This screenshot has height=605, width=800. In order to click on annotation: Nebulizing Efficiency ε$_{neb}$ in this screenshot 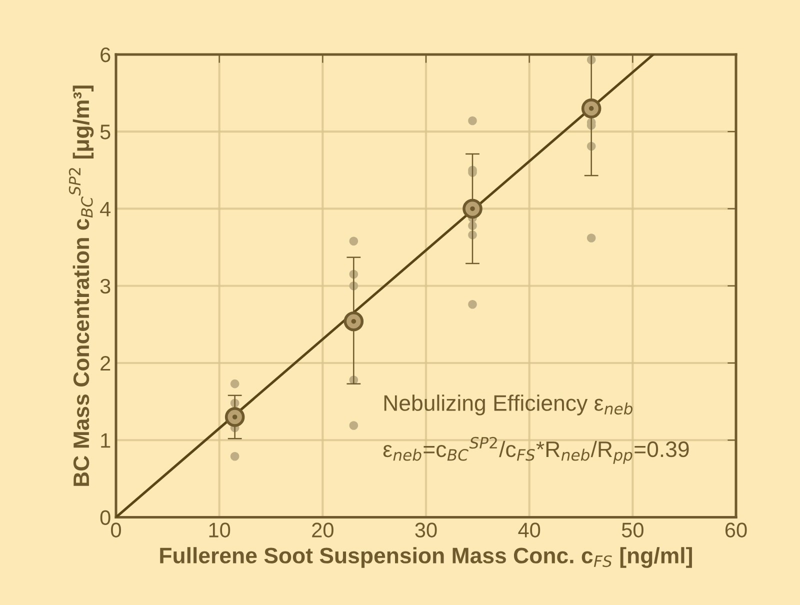, I will do `click(508, 405)`.